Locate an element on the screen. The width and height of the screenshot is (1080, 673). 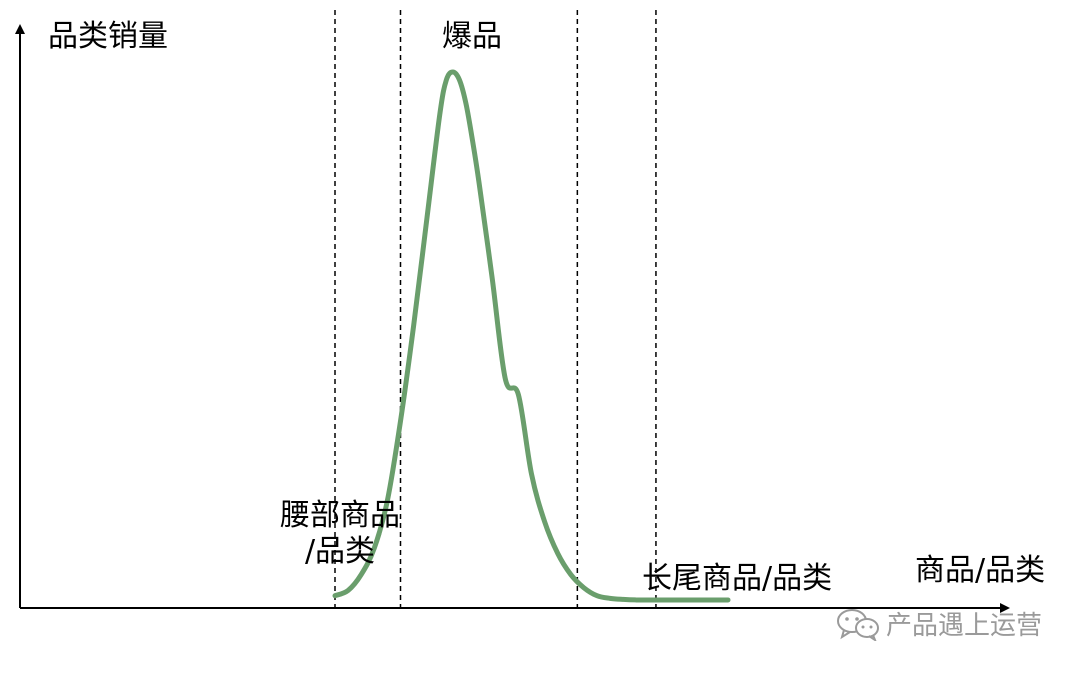
region-label-hot-products: 爆品 is located at coordinates (472, 36).